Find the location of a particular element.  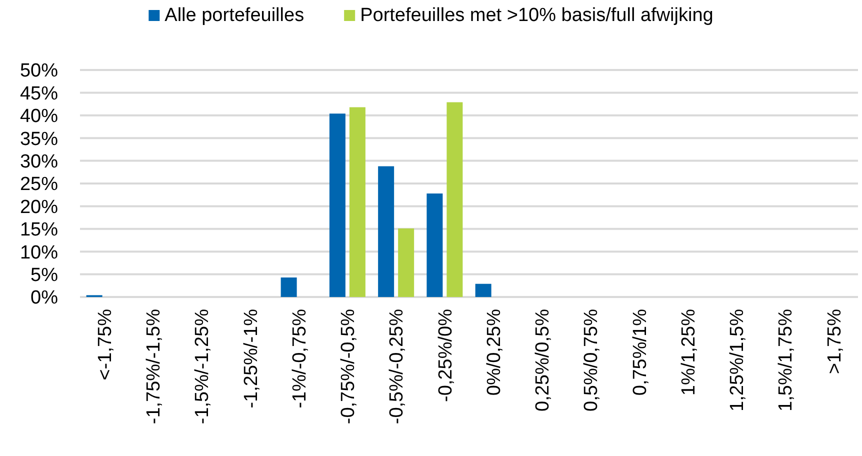

x-tick-label: 1,25%/1,5% is located at coordinates (737, 360).